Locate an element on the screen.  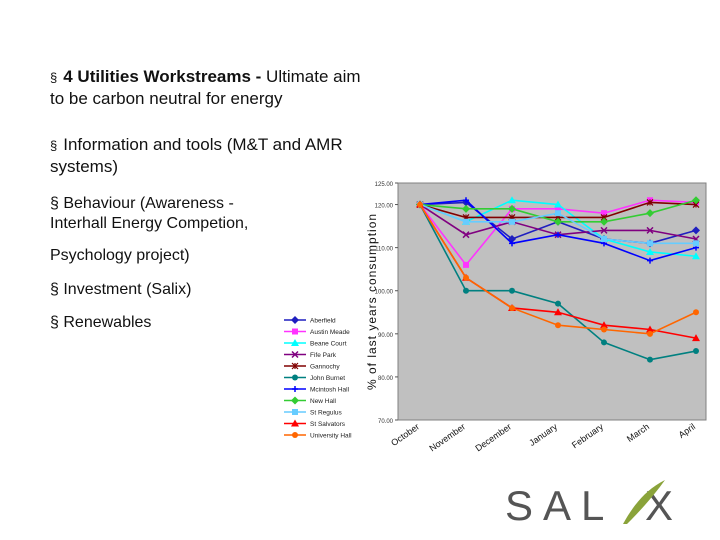
x-tick-label: April is located at coordinates (687, 430).